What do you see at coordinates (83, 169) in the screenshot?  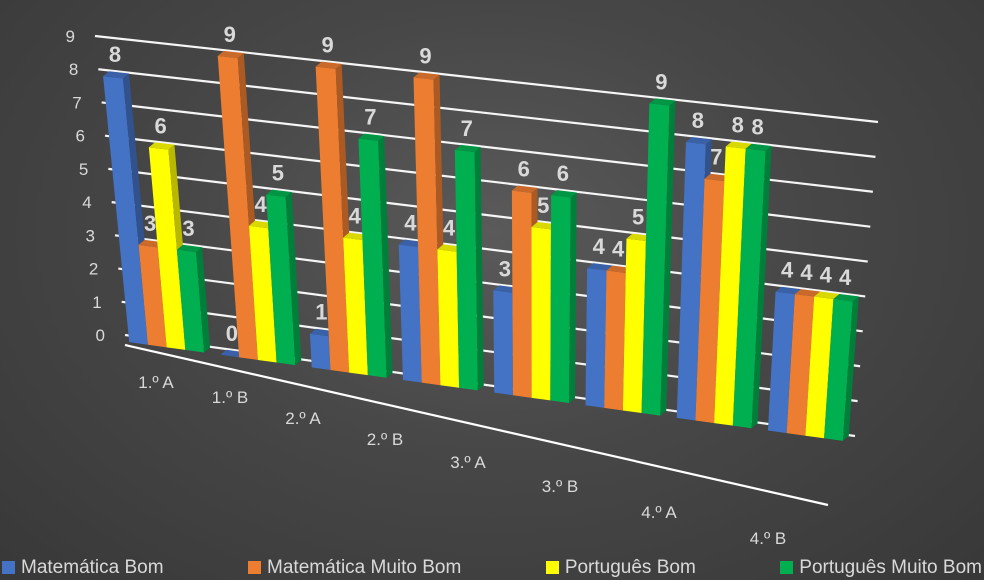 I see `y-tick-label: 5` at bounding box center [83, 169].